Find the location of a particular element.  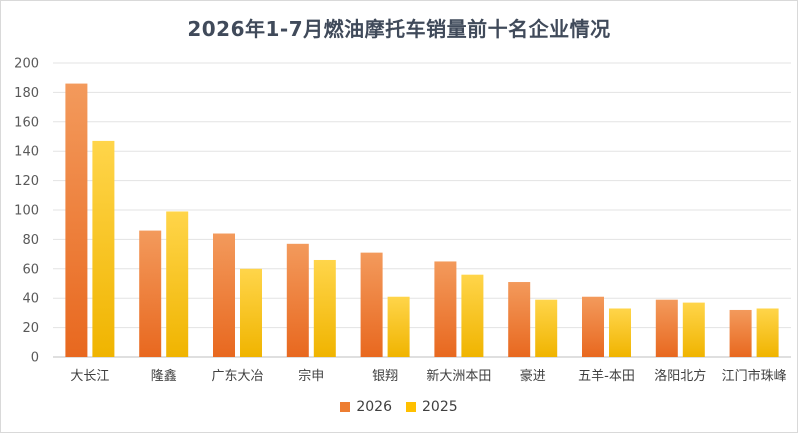

y-tick-label: 140 is located at coordinates (26, 152).